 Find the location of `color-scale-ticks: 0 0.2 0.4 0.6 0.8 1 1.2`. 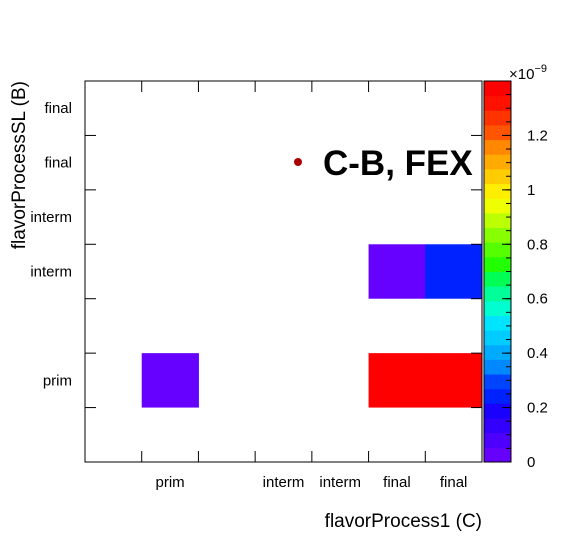

color-scale-ticks: 0 0.2 0.4 0.6 0.8 1 1.2 is located at coordinates (525, 275).